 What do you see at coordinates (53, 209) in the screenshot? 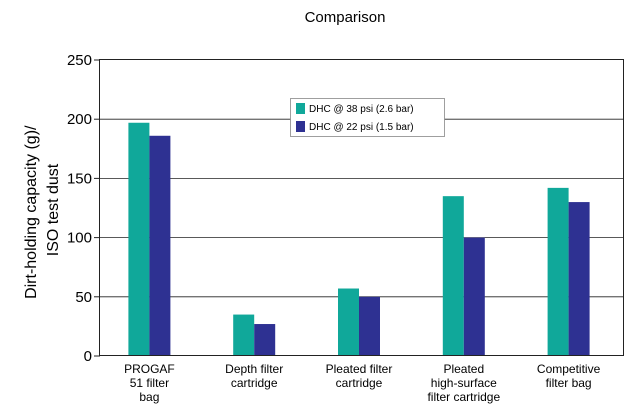
I see `y-axis-label-line-2: ISO test dust` at bounding box center [53, 209].